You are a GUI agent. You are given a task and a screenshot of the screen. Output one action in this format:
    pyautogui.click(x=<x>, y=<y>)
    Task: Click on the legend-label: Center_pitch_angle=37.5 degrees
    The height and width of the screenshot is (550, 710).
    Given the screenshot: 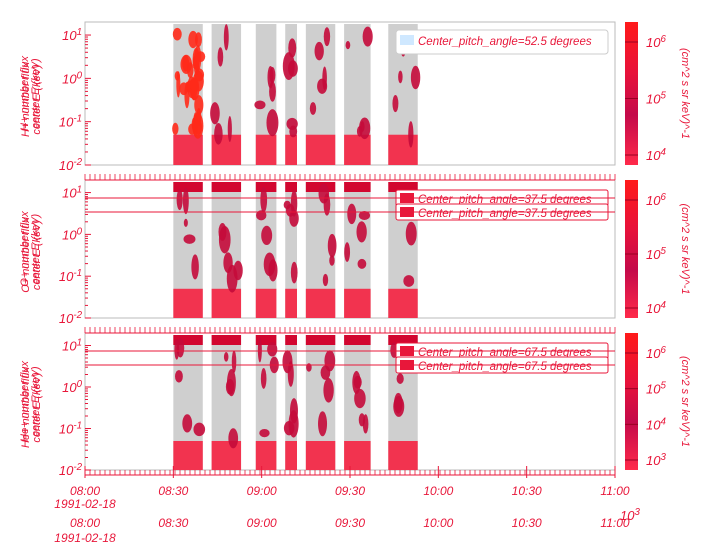 What is the action you would take?
    pyautogui.click(x=505, y=200)
    